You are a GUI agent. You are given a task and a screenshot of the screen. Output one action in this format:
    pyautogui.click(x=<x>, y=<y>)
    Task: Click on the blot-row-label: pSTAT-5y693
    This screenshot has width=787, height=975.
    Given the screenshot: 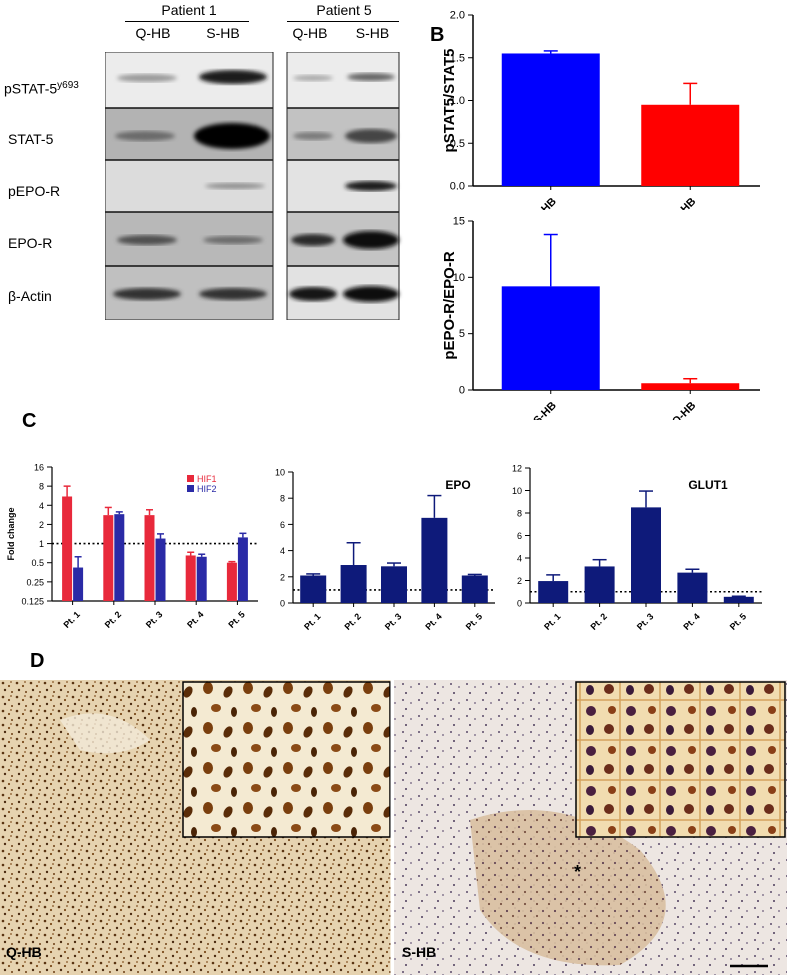 What is the action you would take?
    pyautogui.click(x=41, y=88)
    